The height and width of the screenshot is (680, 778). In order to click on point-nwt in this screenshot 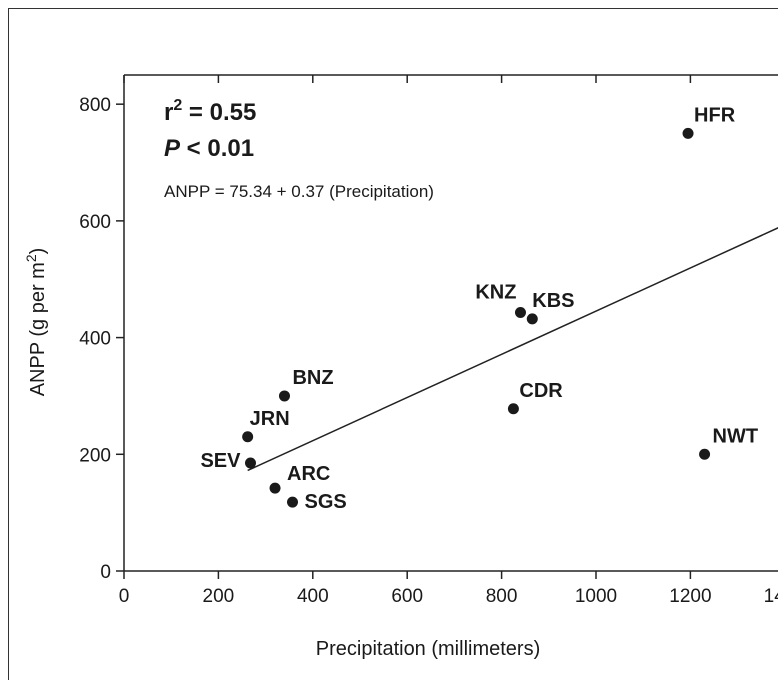, I will do `click(705, 454)`.